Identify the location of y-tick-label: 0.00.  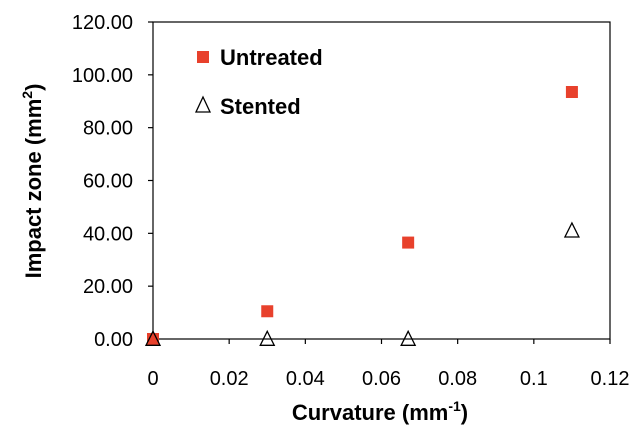
(113, 340).